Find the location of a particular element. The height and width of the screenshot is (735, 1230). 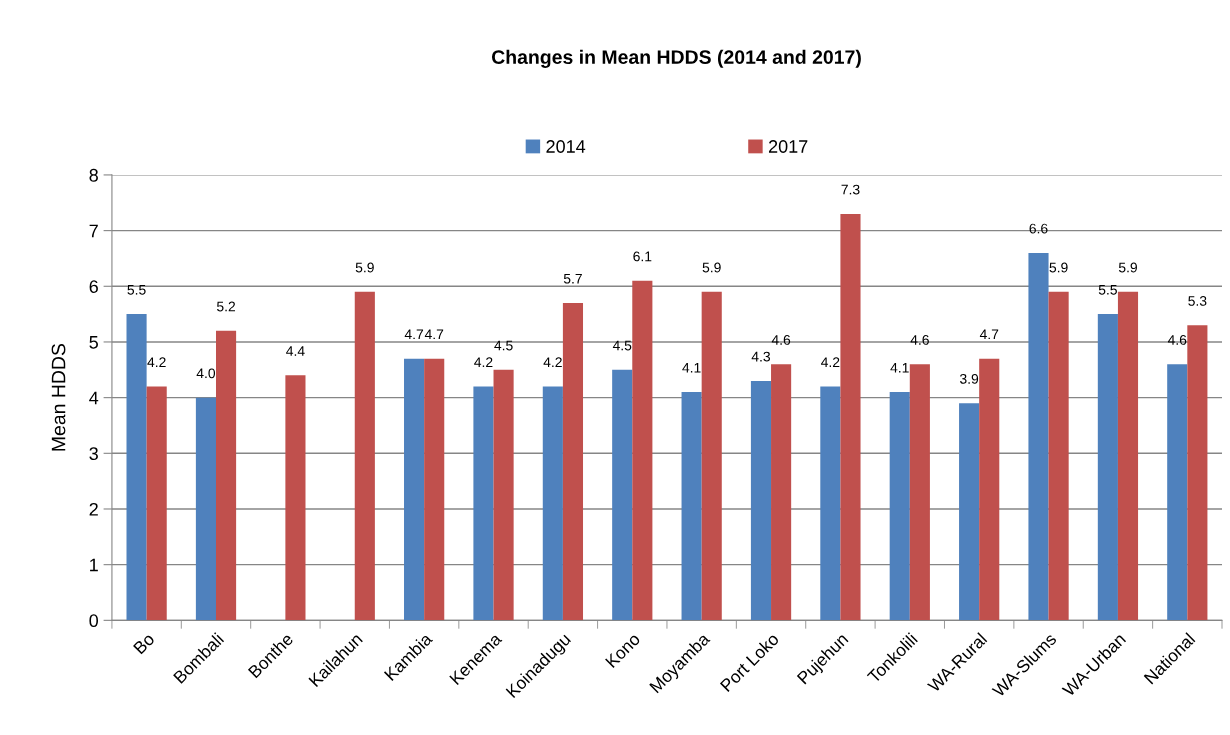

data-label: 5.7 is located at coordinates (572, 278).